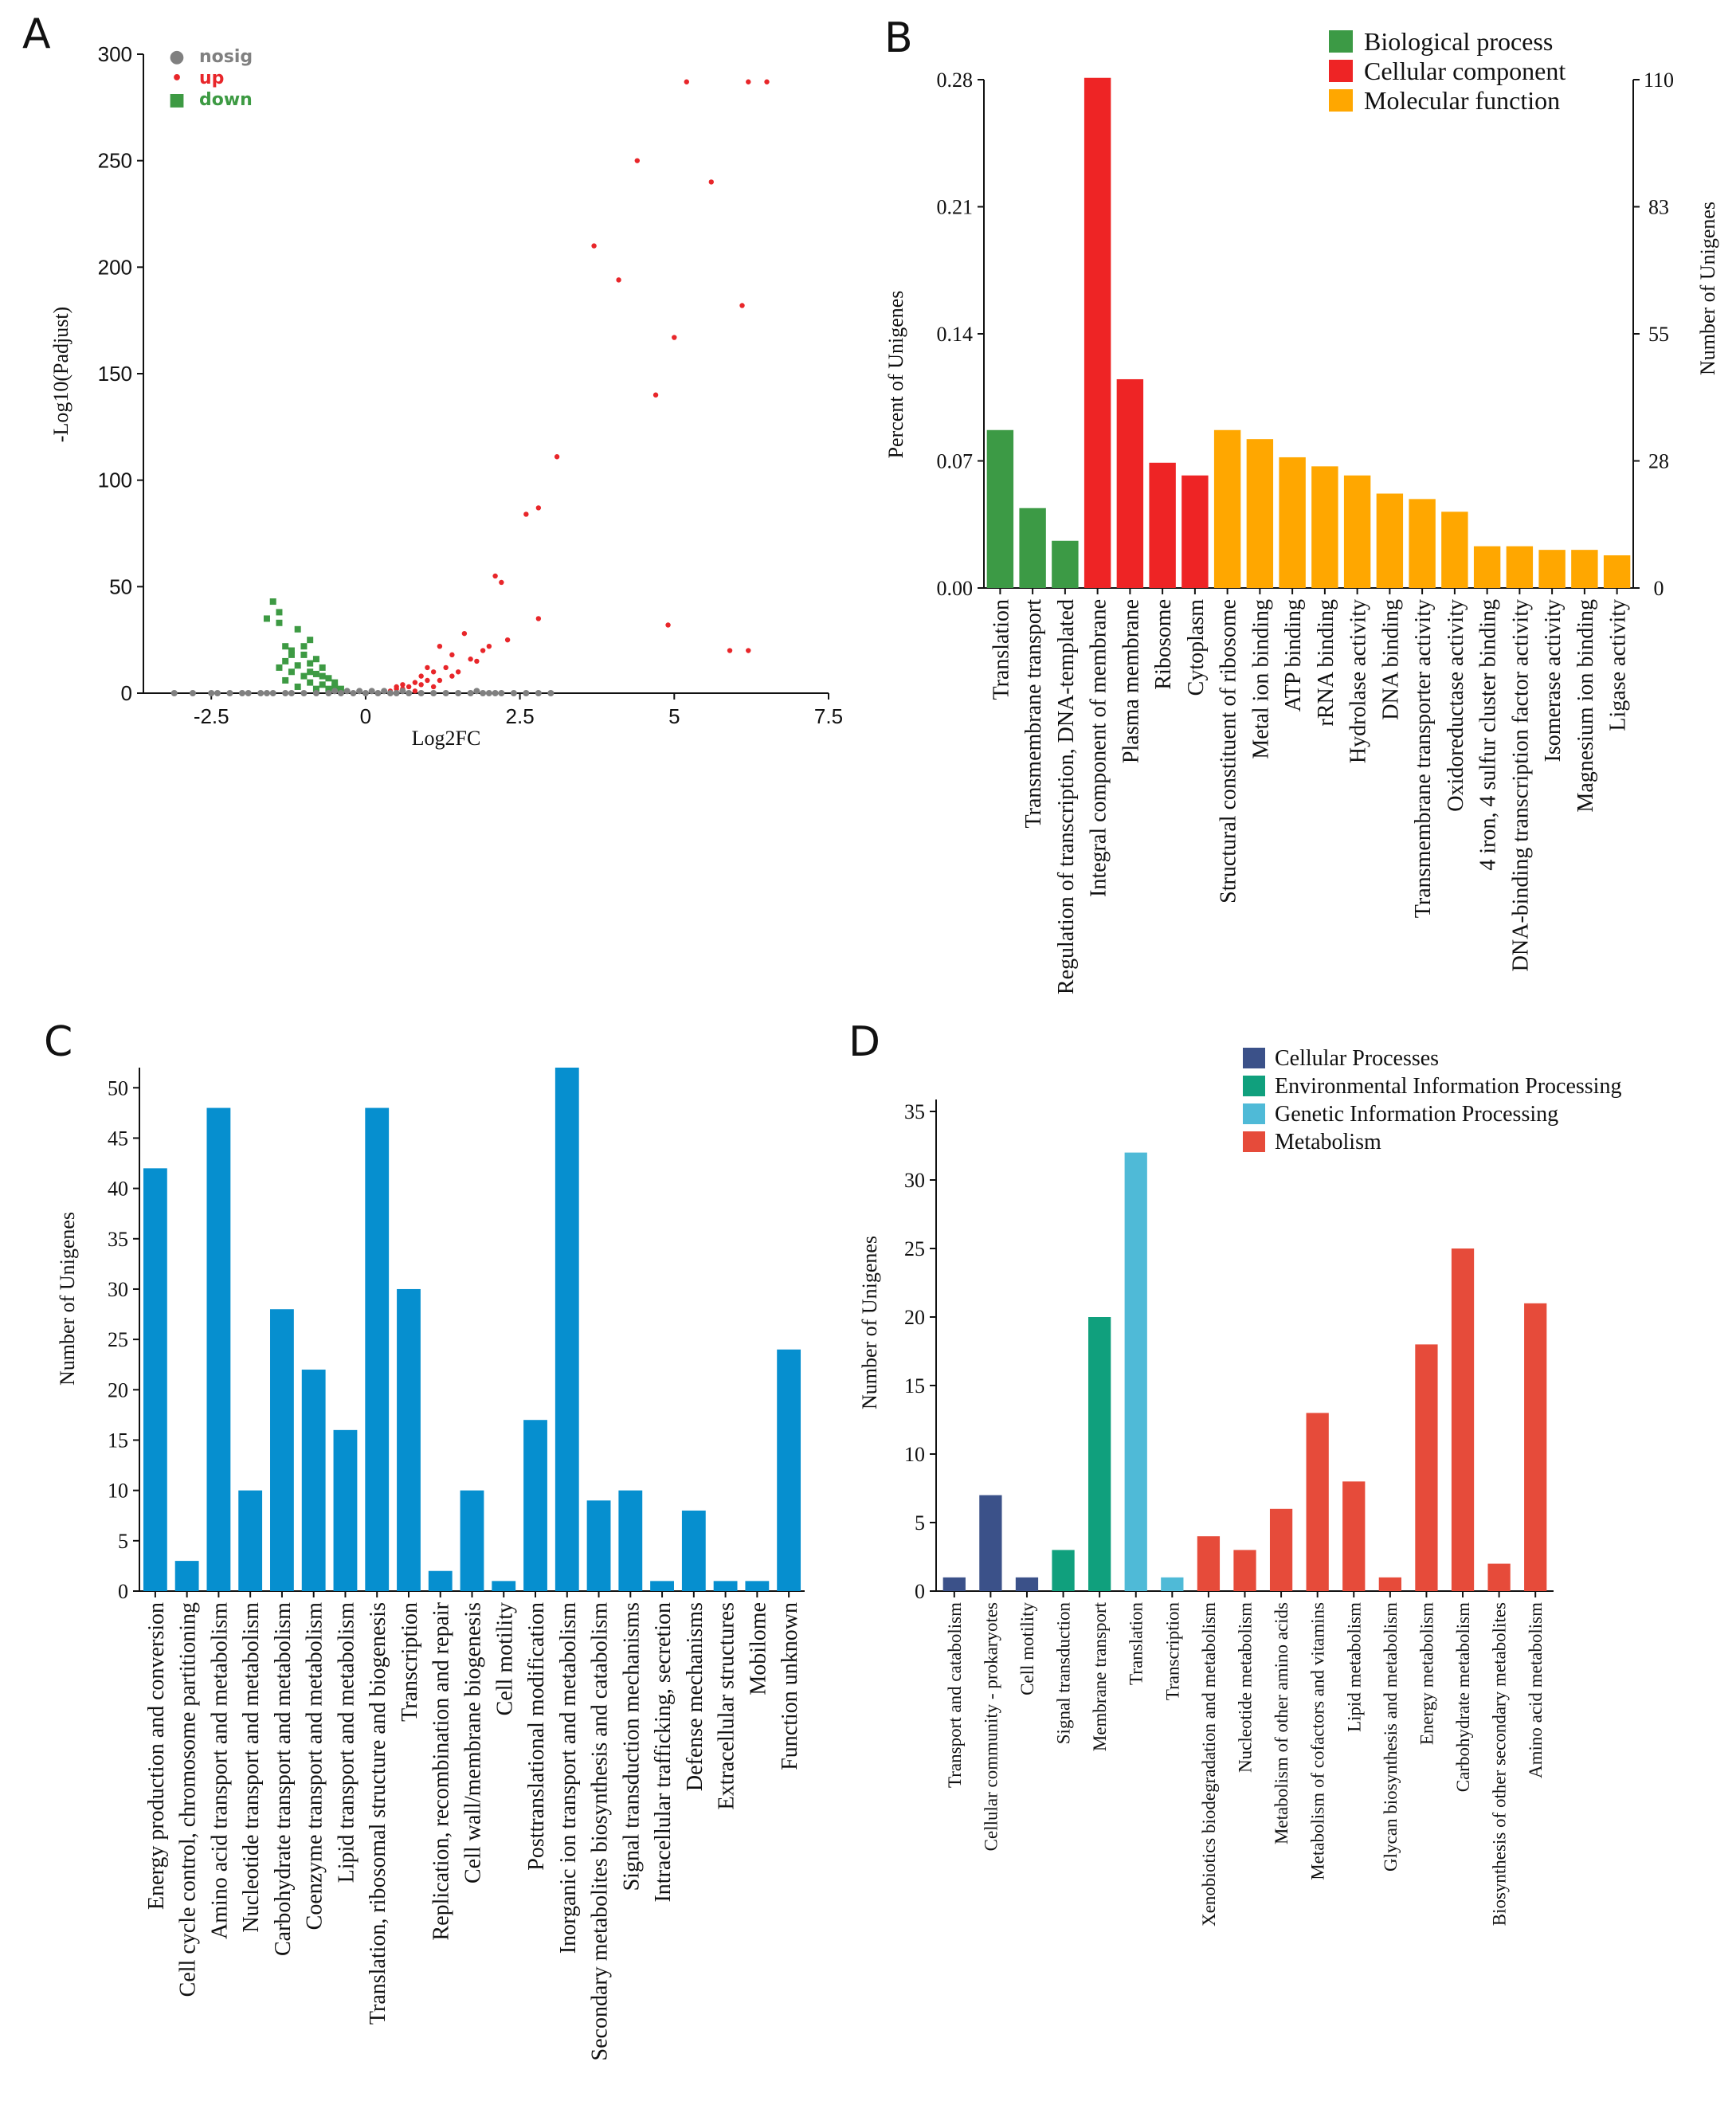  Describe the element at coordinates (1244, 1571) in the screenshot. I see `bar-nucleotide-metabolism` at that location.